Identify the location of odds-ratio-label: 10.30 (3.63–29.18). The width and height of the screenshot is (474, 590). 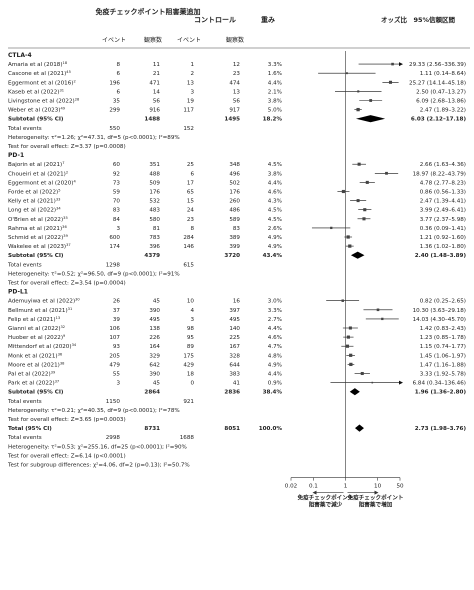
(439, 311).